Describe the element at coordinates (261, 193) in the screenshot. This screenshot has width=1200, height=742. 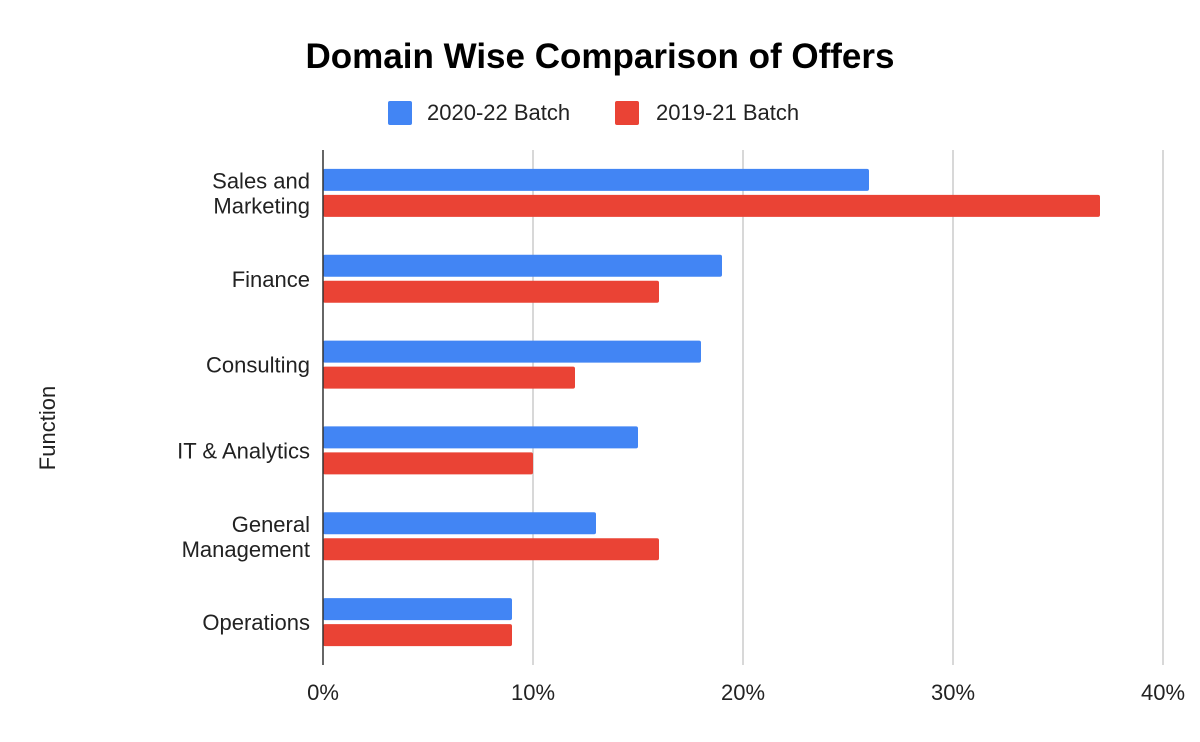
I see `category-label: Sales and Marketing` at that location.